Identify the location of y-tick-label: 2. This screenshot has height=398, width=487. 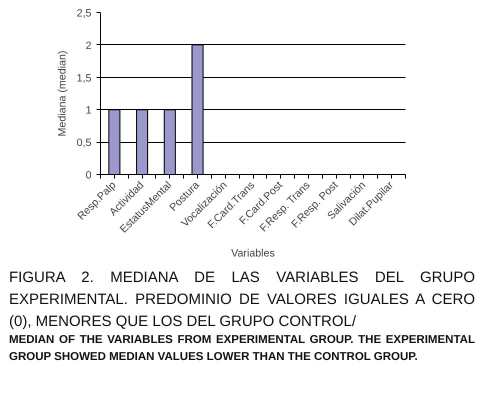
(89, 46).